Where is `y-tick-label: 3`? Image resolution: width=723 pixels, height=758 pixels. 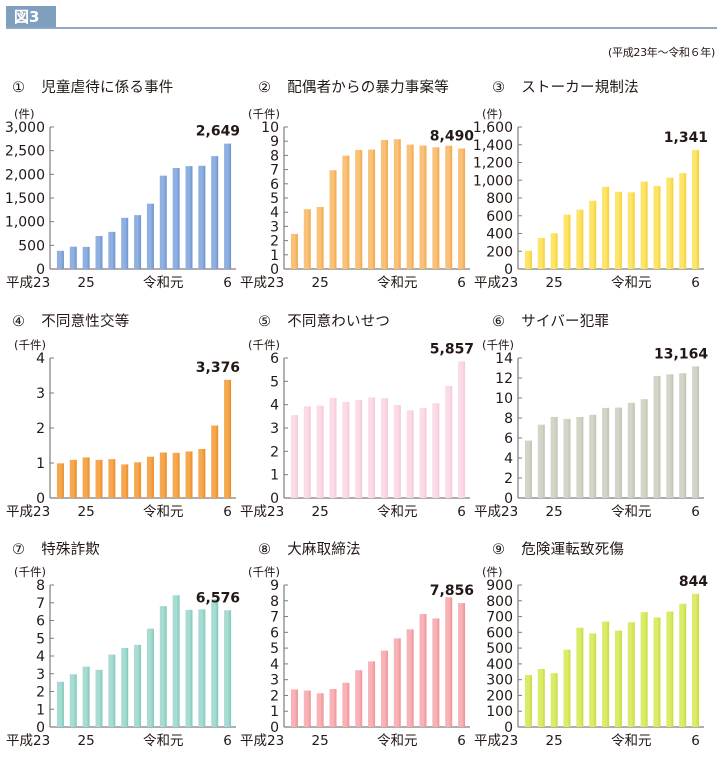 y-tick-label: 3 is located at coordinates (274, 227).